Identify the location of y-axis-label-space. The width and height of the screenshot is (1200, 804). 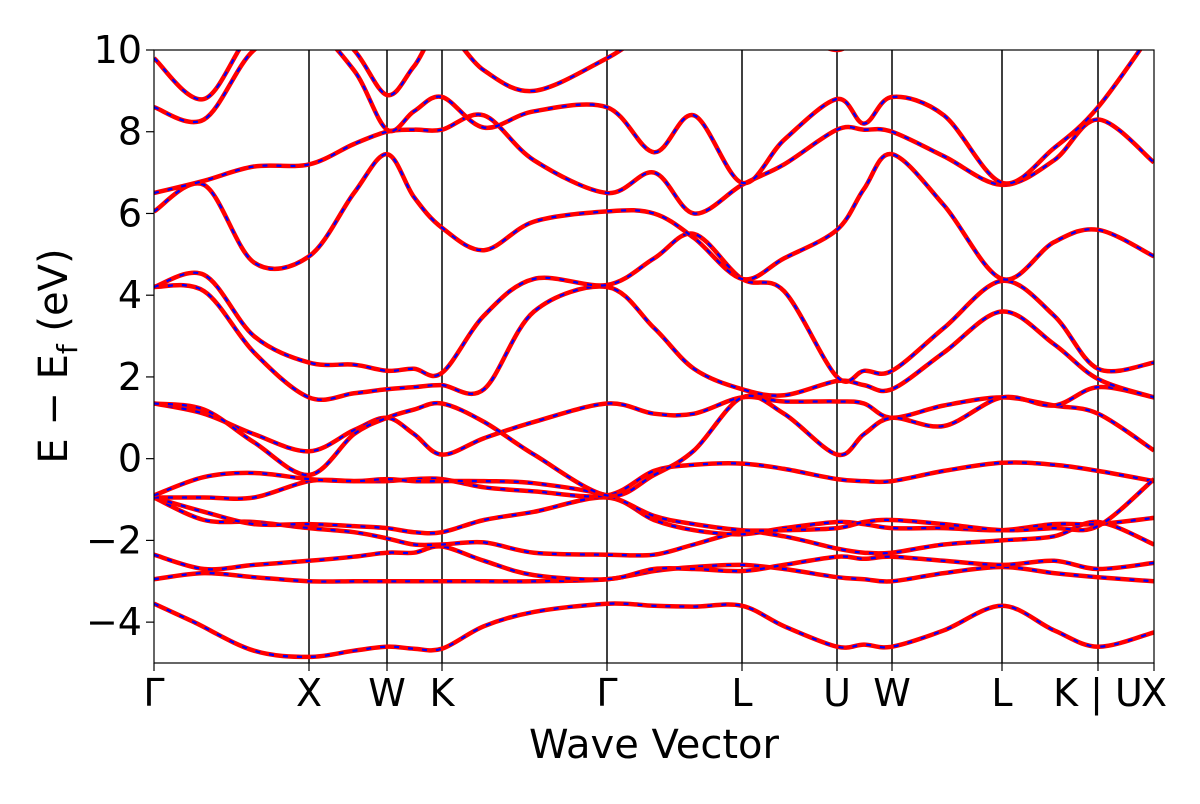
(54, 338).